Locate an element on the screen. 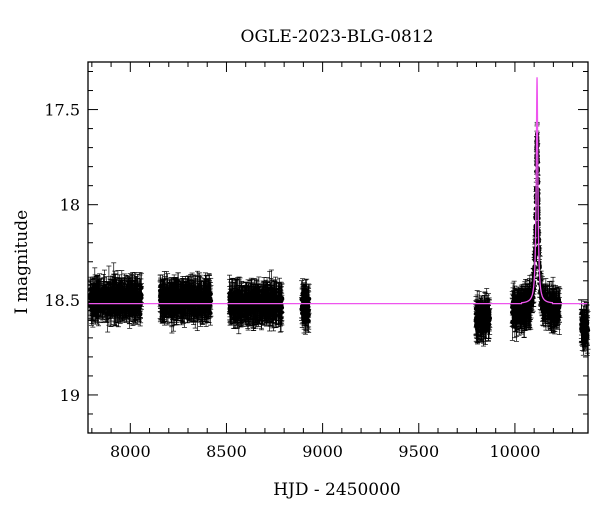  y-axis-label: I magnitude is located at coordinates (22, 262).